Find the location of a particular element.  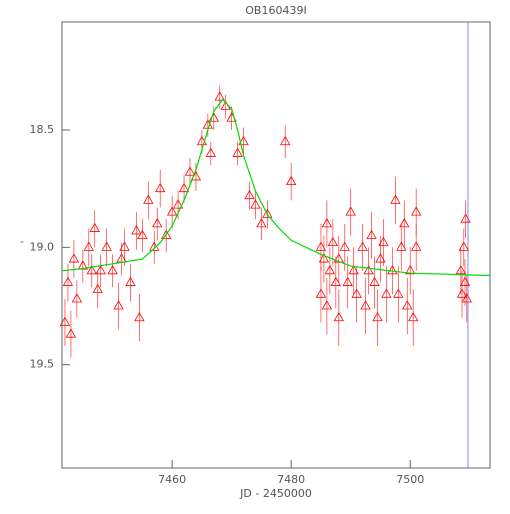

y-tick-label: 18.5 is located at coordinates (42, 129).